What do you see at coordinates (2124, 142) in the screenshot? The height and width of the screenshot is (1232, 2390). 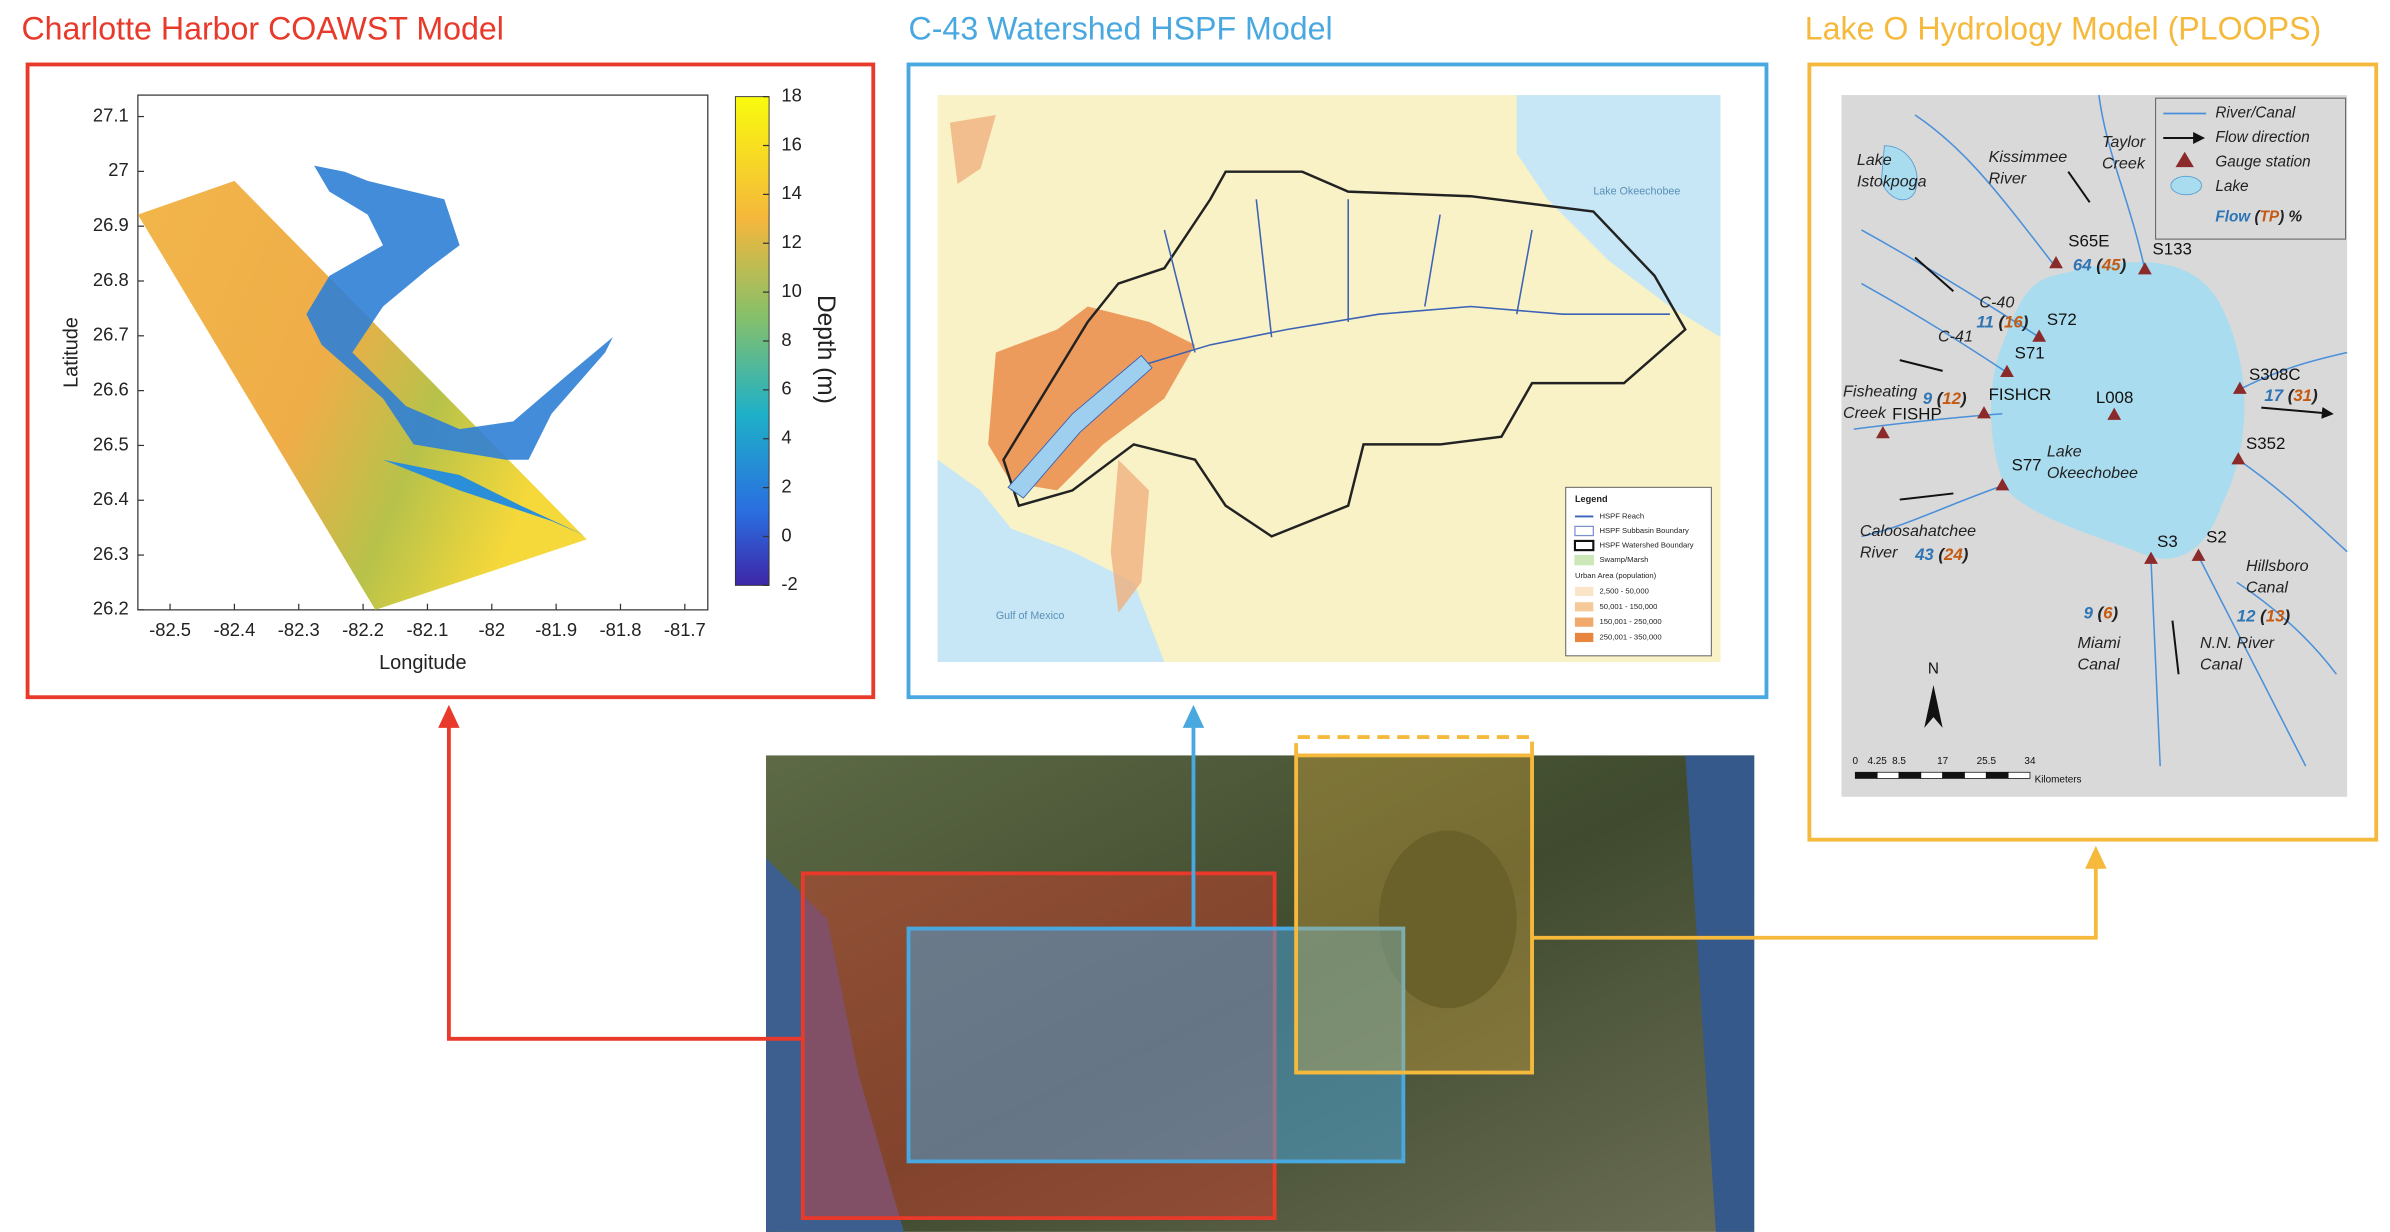 I see `place-label: Taylor` at bounding box center [2124, 142].